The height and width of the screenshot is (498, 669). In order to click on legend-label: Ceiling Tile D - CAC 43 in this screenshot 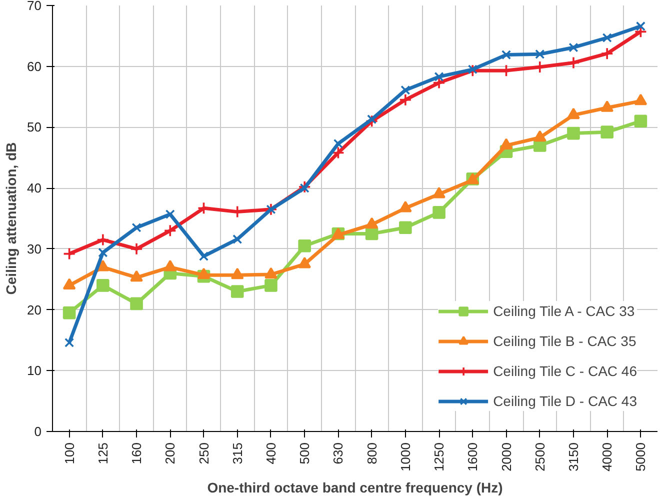, I will do `click(565, 401)`.